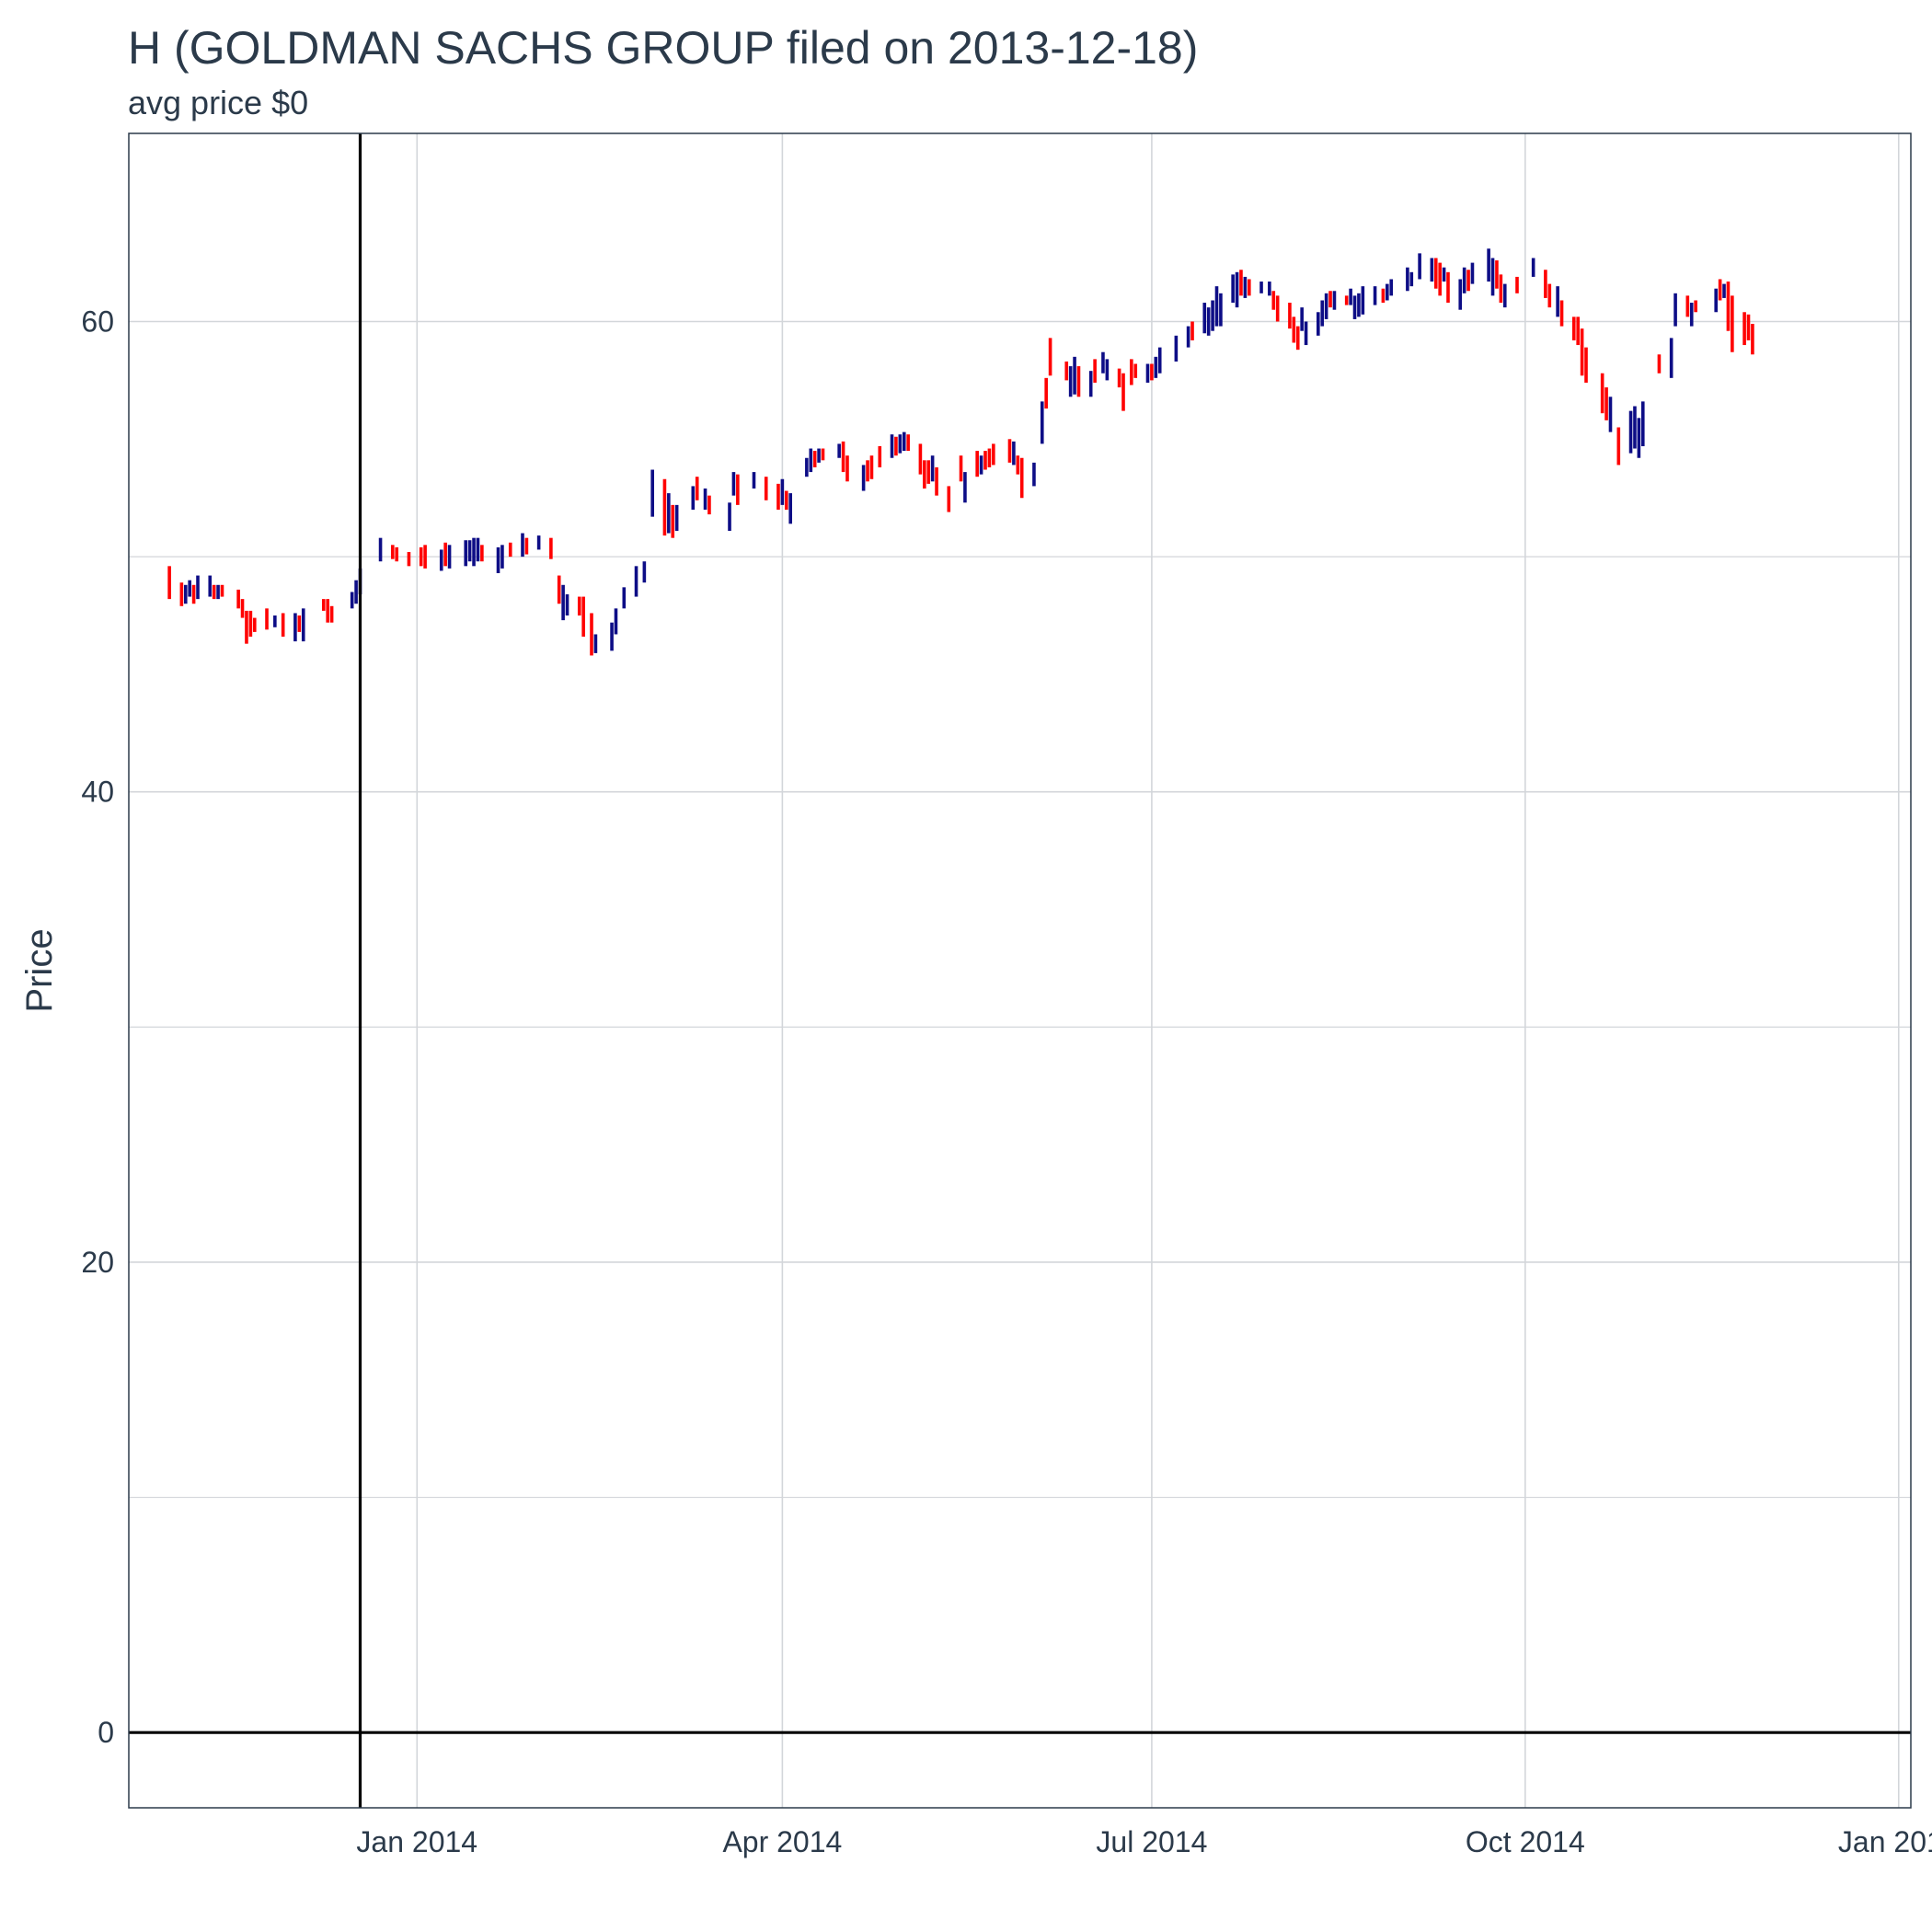 The height and width of the screenshot is (1932, 1932). What do you see at coordinates (1525, 1841) in the screenshot?
I see `x-tick-label: Oct 2014` at bounding box center [1525, 1841].